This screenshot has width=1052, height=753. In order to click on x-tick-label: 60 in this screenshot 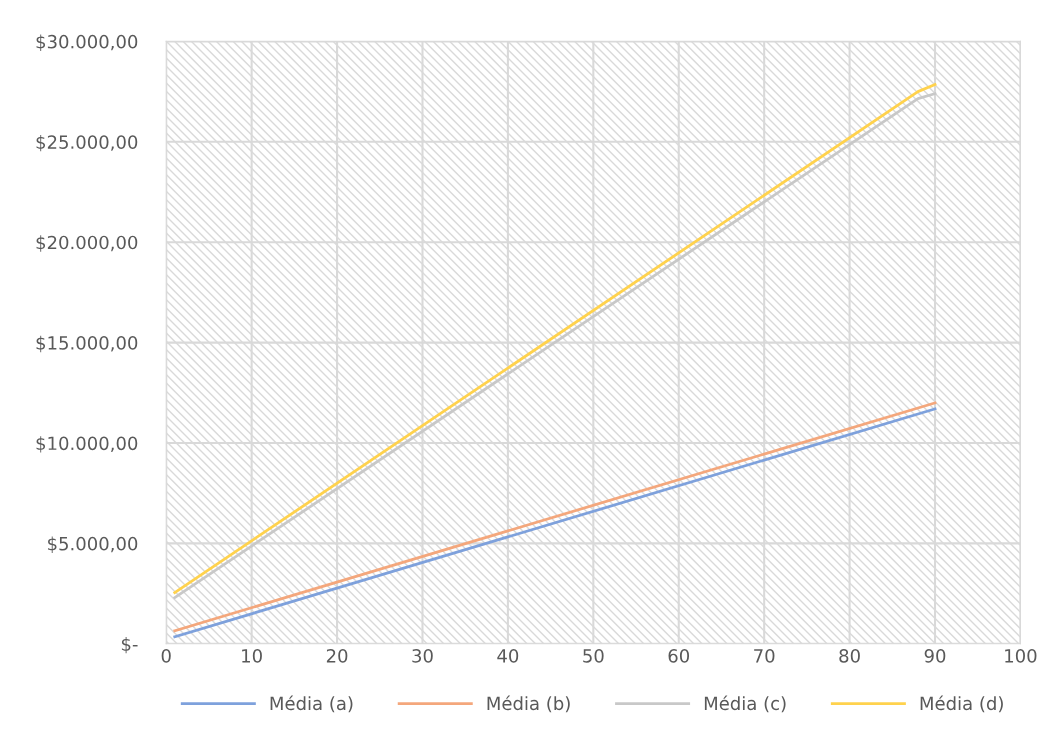, I will do `click(679, 655)`.